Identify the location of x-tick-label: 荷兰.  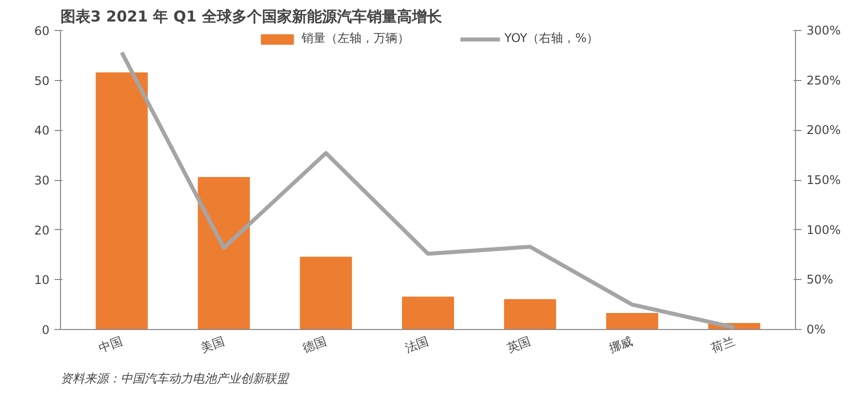
(723, 345).